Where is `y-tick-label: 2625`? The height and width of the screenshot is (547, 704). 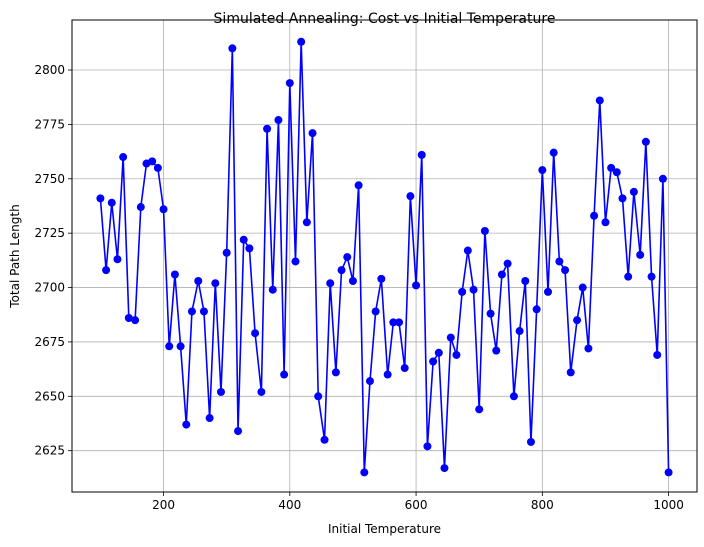 y-tick-label: 2625 is located at coordinates (49, 451).